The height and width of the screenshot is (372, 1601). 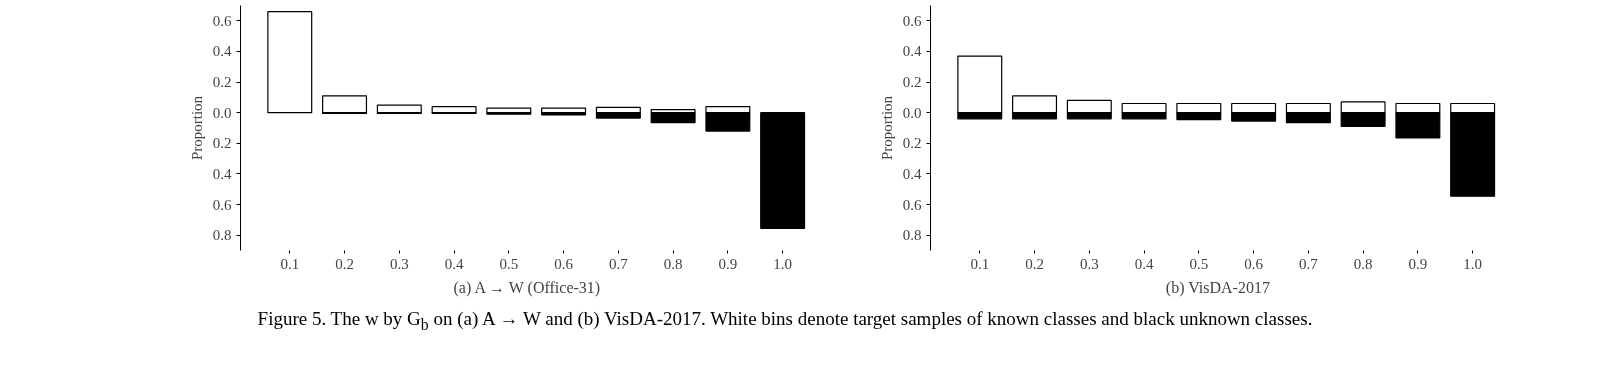 What do you see at coordinates (1217, 287) in the screenshot?
I see `text: (b) VisDA-2017` at bounding box center [1217, 287].